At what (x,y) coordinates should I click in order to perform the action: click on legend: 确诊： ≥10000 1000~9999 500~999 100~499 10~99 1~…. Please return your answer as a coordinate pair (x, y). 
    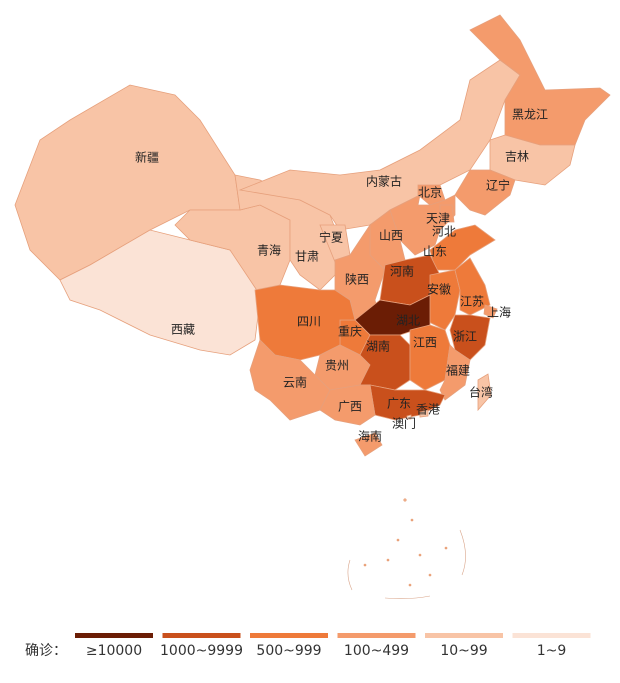
    Looking at the image, I should click on (308, 646).